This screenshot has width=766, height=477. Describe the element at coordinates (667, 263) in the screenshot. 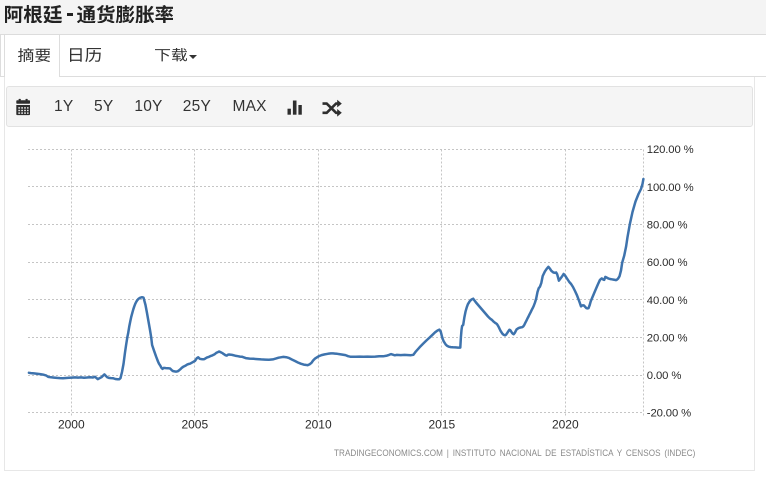

I see `svg-text: 60.00 %` at that location.